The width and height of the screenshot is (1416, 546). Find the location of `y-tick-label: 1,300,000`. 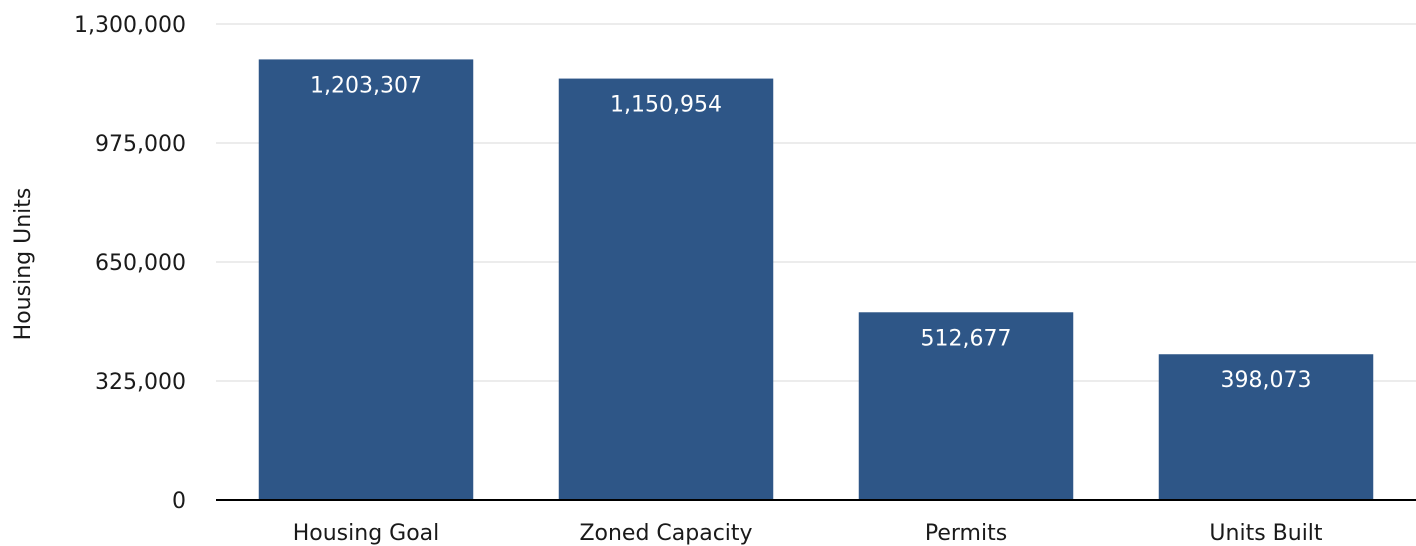

y-tick-label: 1,300,000 is located at coordinates (130, 25).